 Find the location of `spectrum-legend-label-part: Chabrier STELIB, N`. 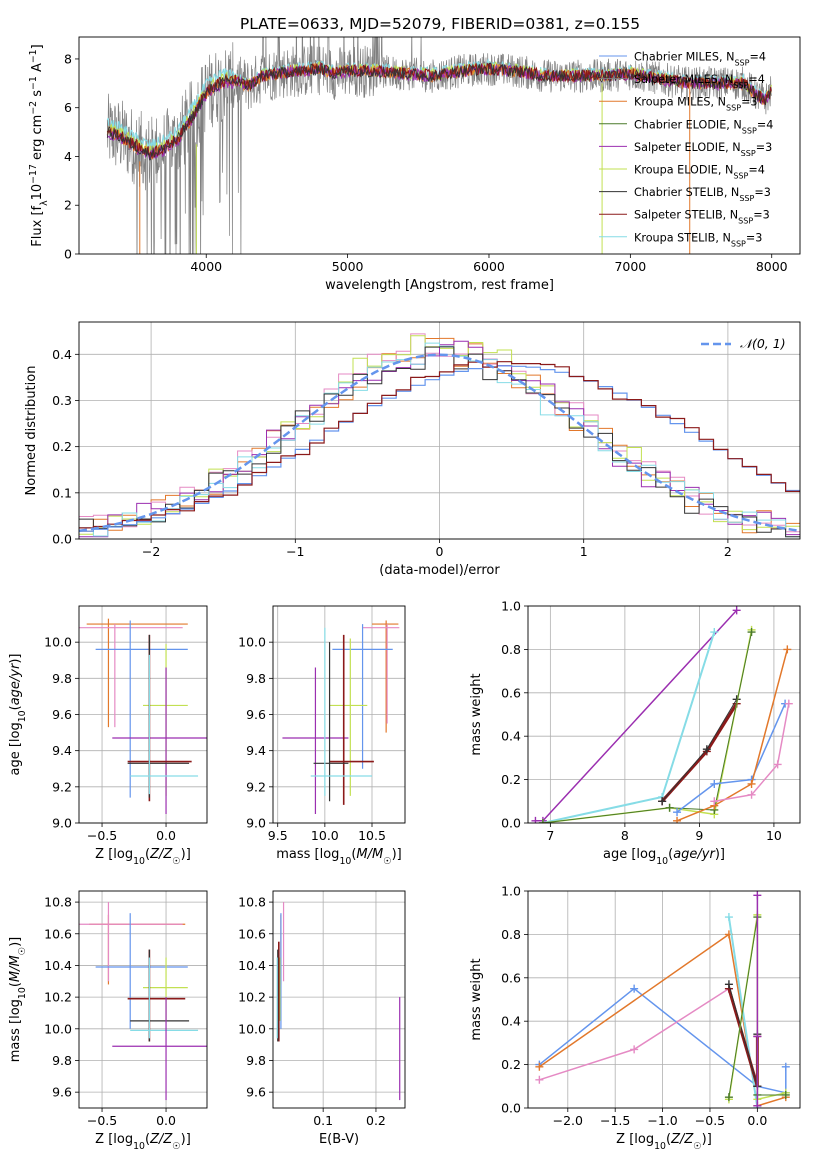

spectrum-legend-label-part: Chabrier STELIB, N is located at coordinates (686, 192).